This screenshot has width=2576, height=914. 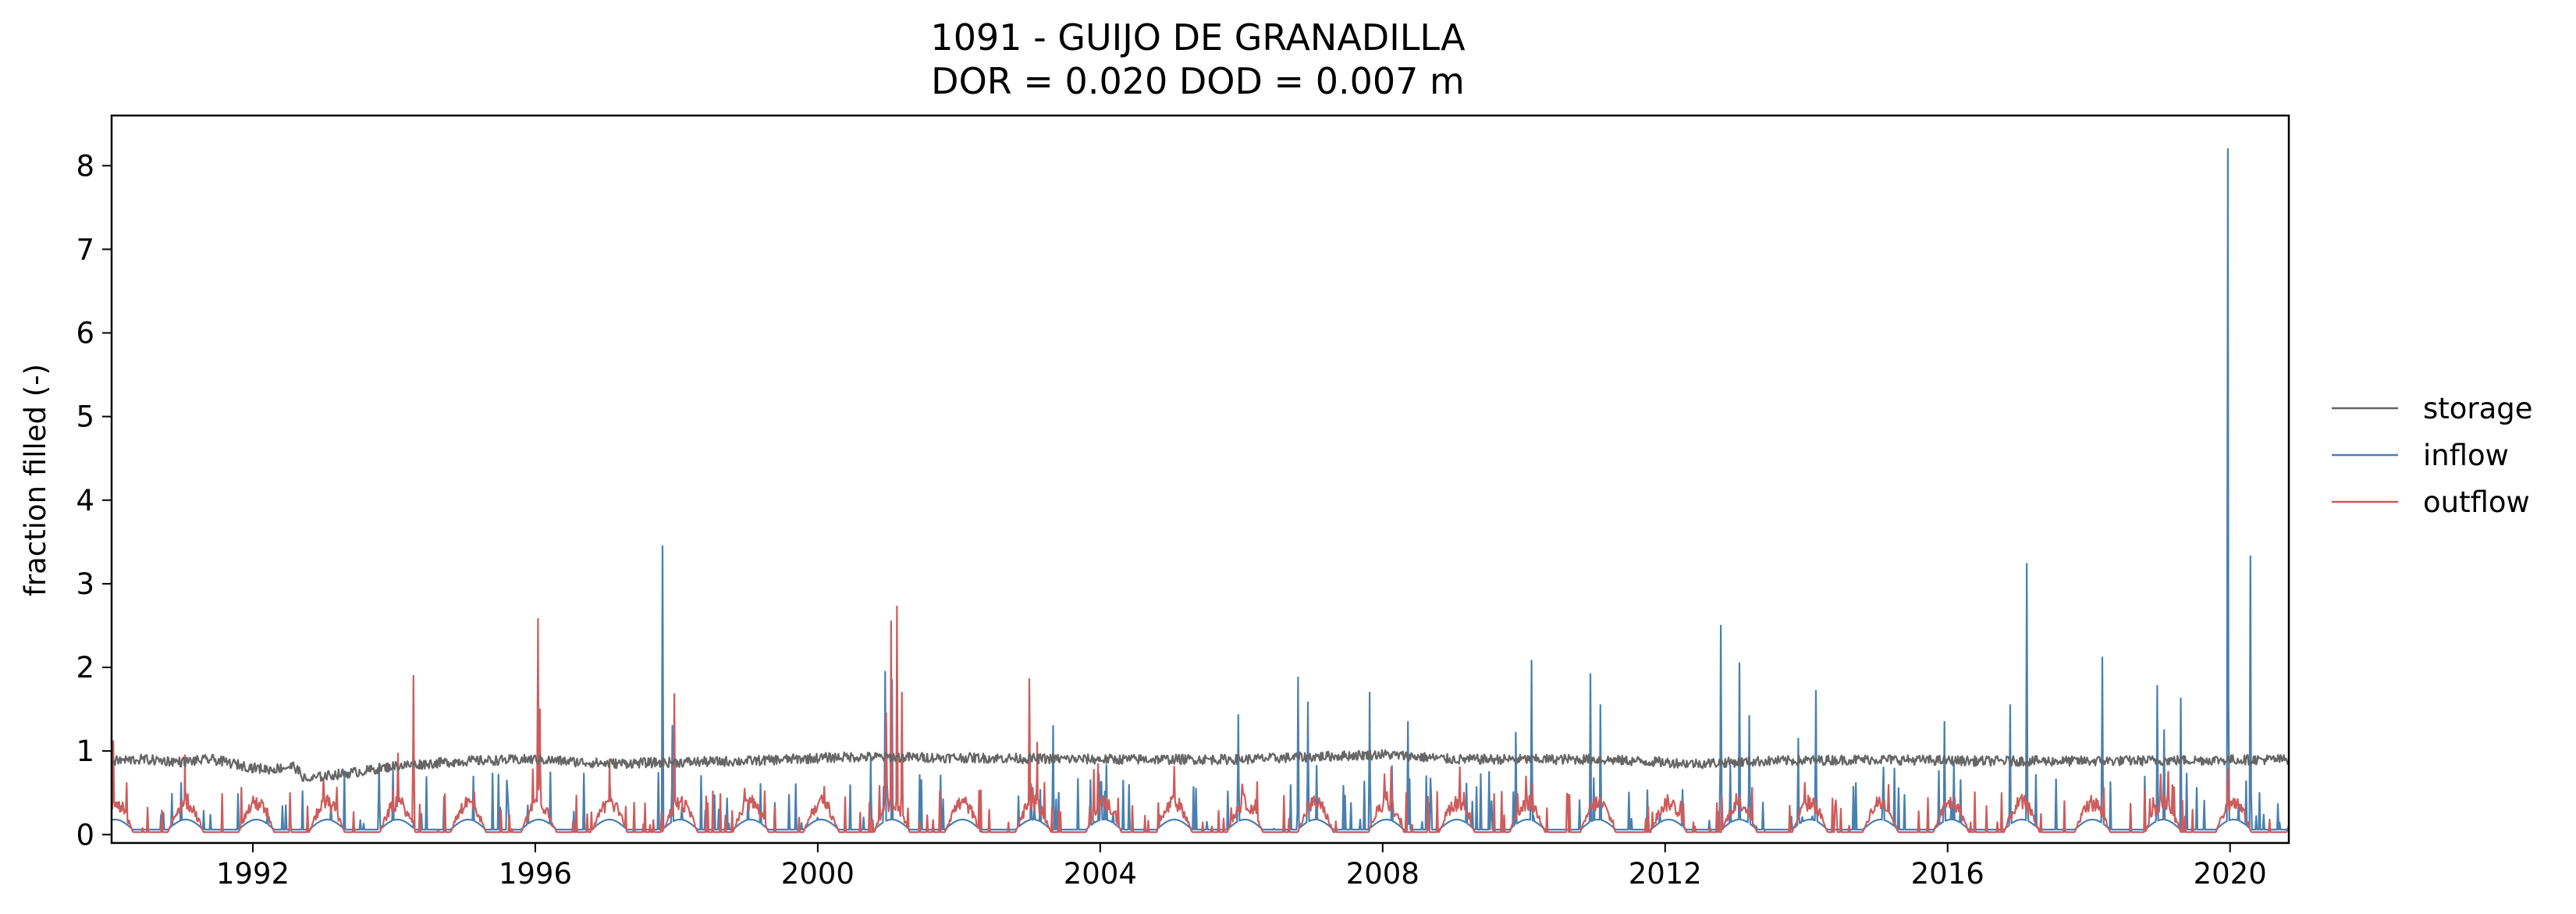 I want to click on x-tick-label: 2020, so click(x=2230, y=874).